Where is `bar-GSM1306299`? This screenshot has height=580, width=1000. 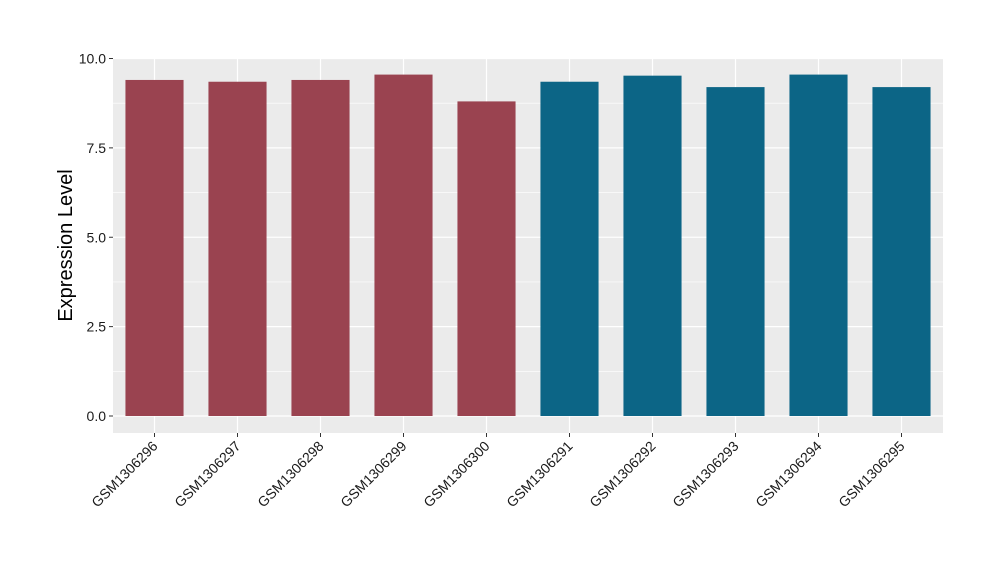 bar-GSM1306299 is located at coordinates (403, 245).